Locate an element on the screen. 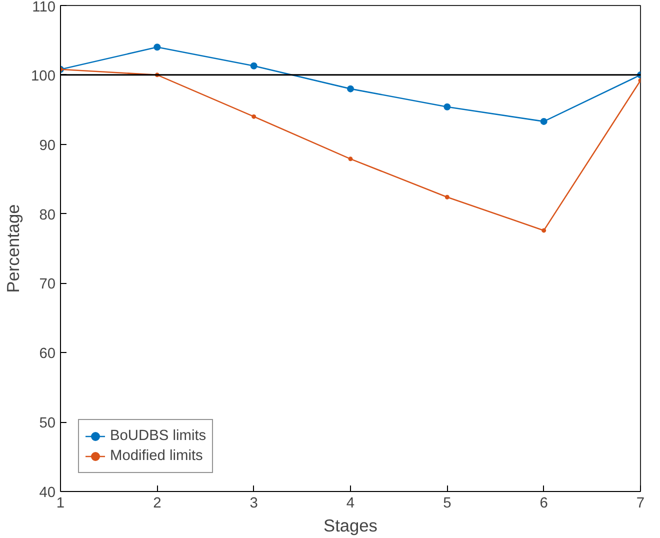 This screenshot has height=538, width=660. legend-label: BoUDBS limits is located at coordinates (158, 436).